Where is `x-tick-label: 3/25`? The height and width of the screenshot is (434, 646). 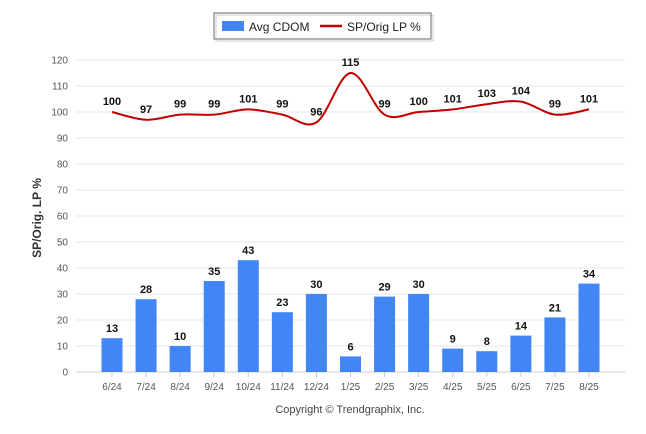 x-tick-label: 3/25 is located at coordinates (419, 387).